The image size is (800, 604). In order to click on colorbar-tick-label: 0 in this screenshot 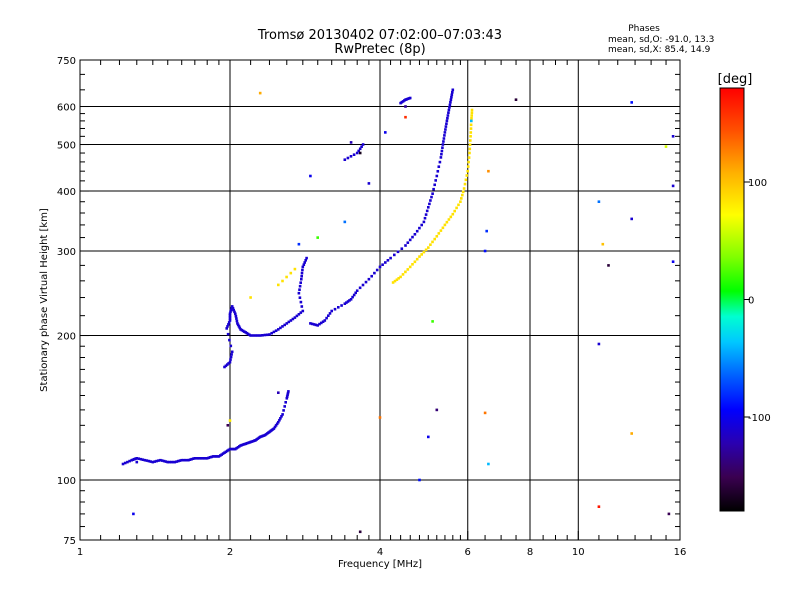, I will do `click(751, 301)`.